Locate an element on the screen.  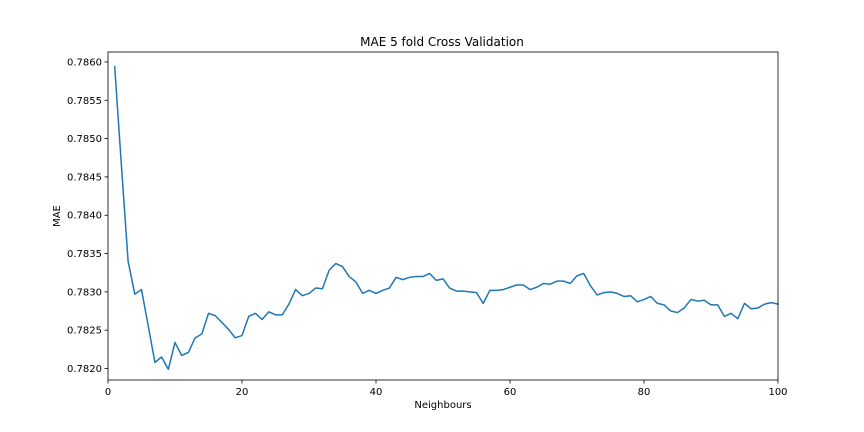
y-tick-label: 0.7845 is located at coordinates (84, 177).